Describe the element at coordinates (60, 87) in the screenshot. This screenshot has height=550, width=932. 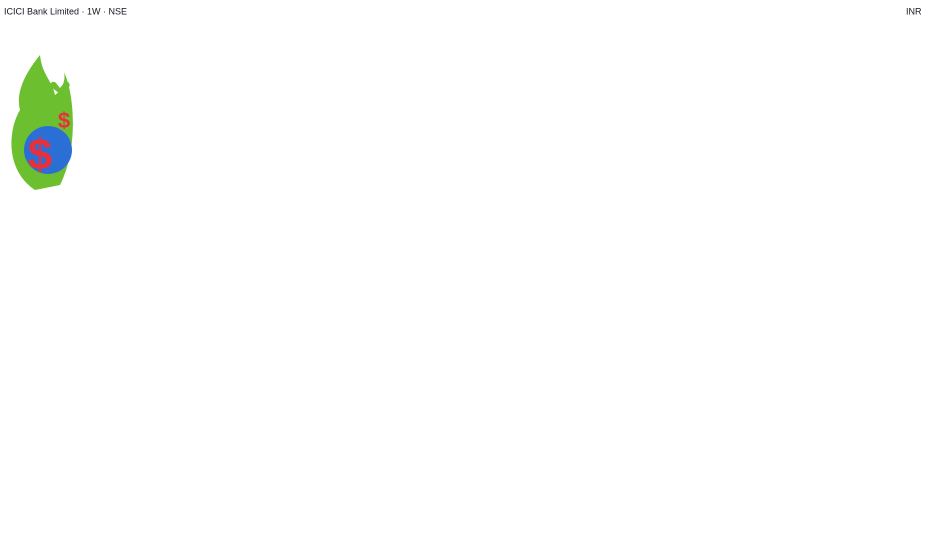
I see `logo-heart` at that location.